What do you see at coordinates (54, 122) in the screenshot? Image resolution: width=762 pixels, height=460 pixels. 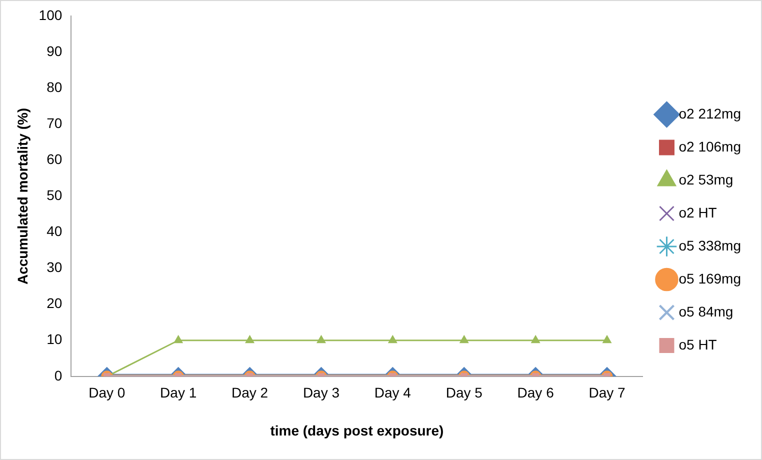 I see `y-tick-label: 70` at bounding box center [54, 122].